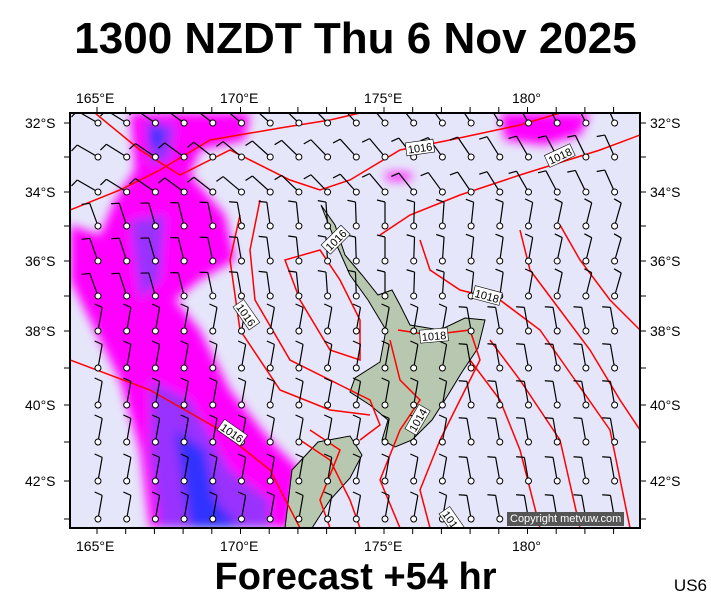 The width and height of the screenshot is (711, 600). I want to click on lat-label-right: 38°S, so click(665, 331).